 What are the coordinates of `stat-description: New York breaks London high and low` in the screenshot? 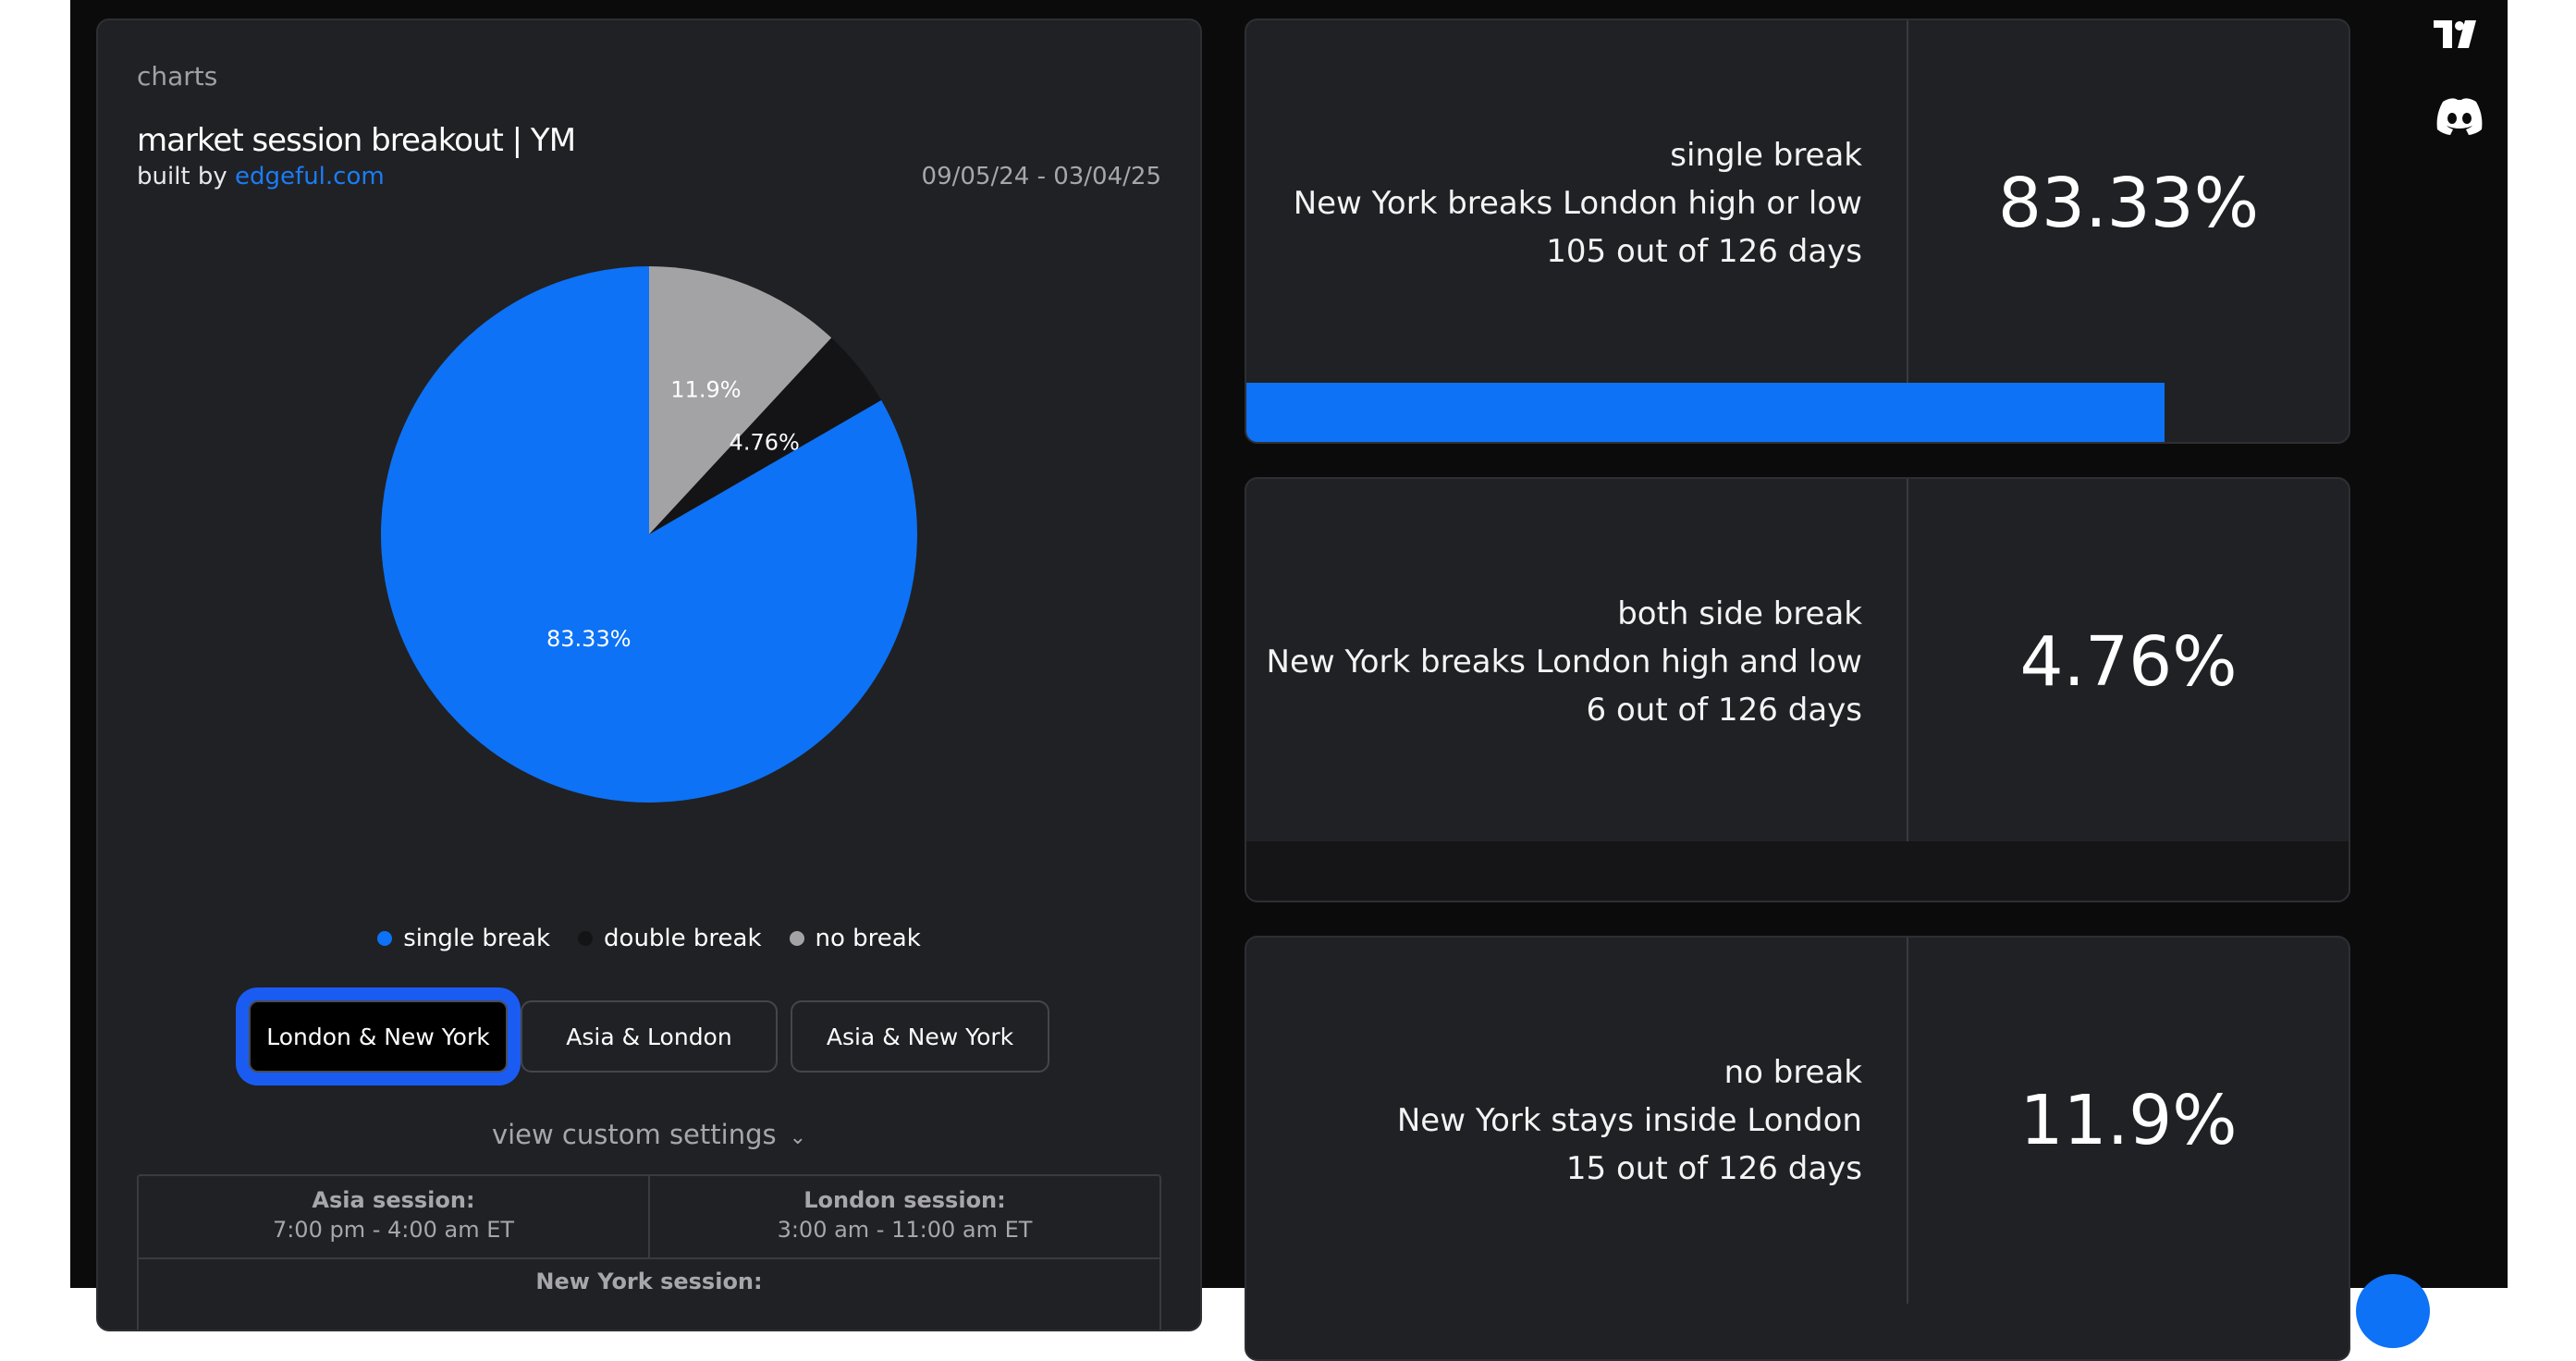 It's located at (1564, 662).